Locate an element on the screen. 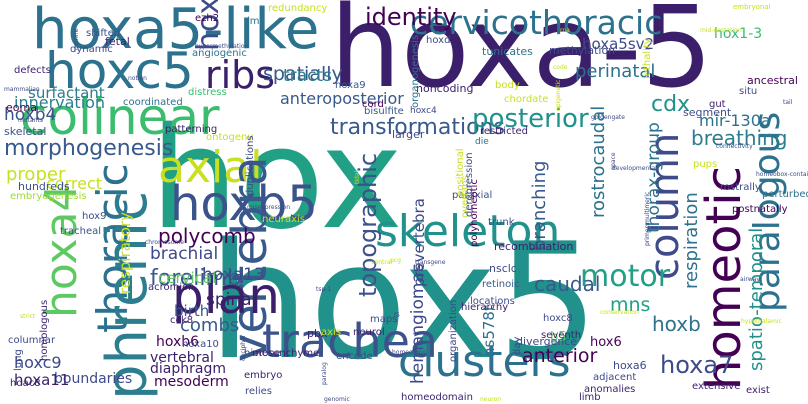 This screenshot has height=404, width=808. cloud-word: caudal is located at coordinates (567, 284).